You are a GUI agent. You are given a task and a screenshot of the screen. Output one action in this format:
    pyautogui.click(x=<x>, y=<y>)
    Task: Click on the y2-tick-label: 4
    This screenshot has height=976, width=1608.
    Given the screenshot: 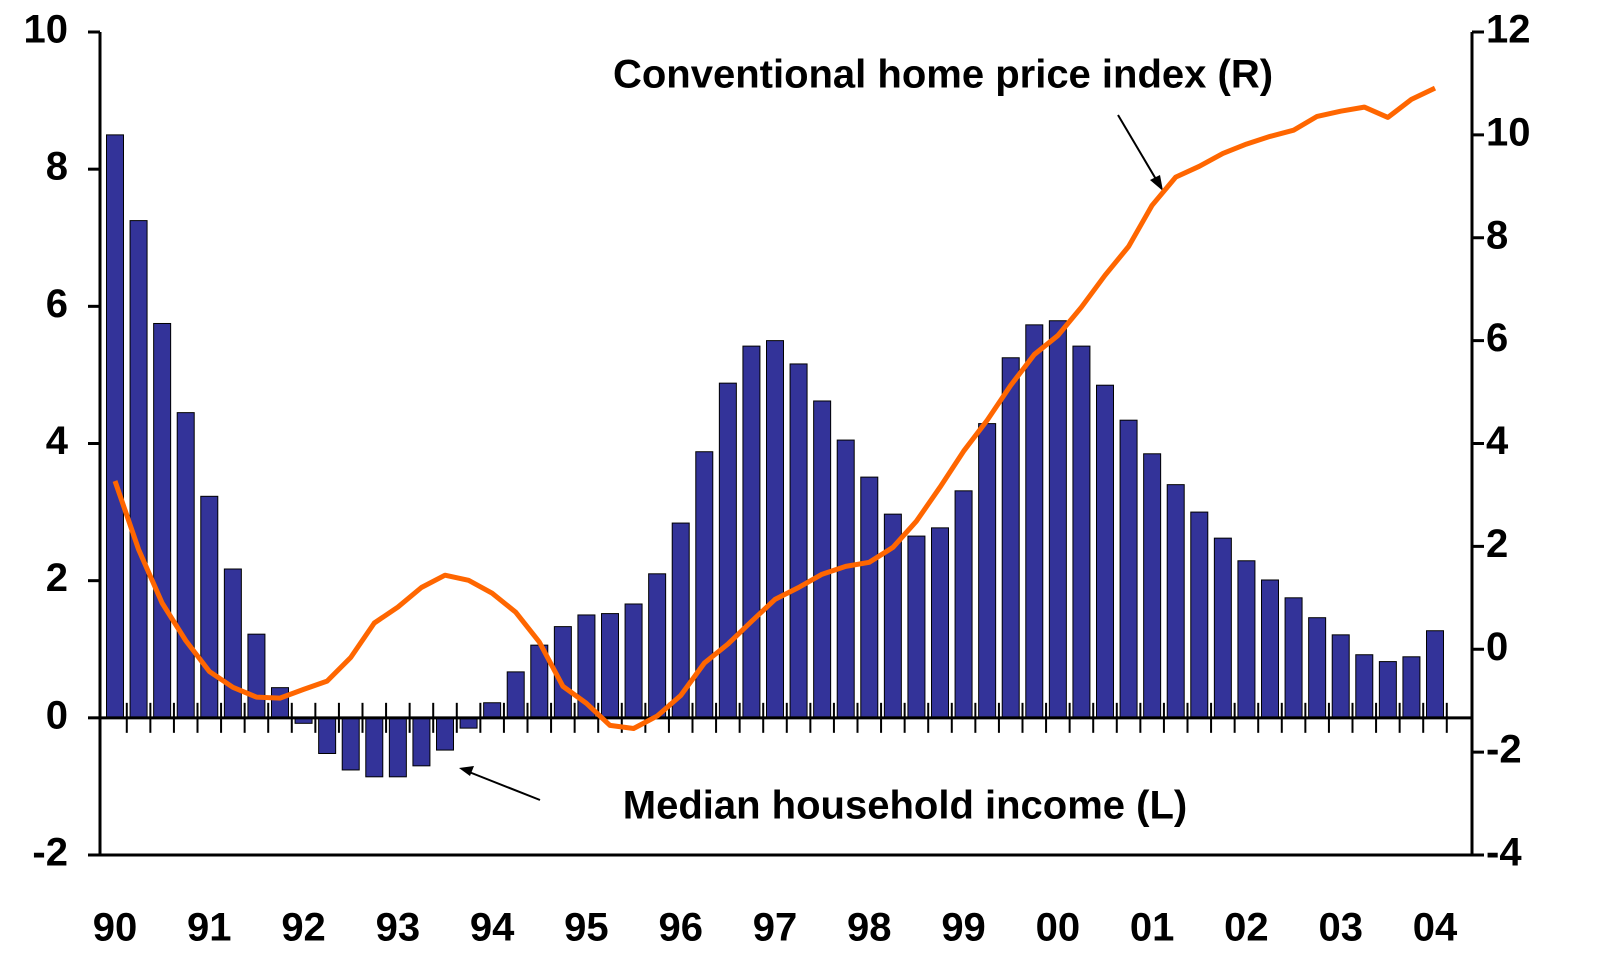 What is the action you would take?
    pyautogui.click(x=1497, y=441)
    